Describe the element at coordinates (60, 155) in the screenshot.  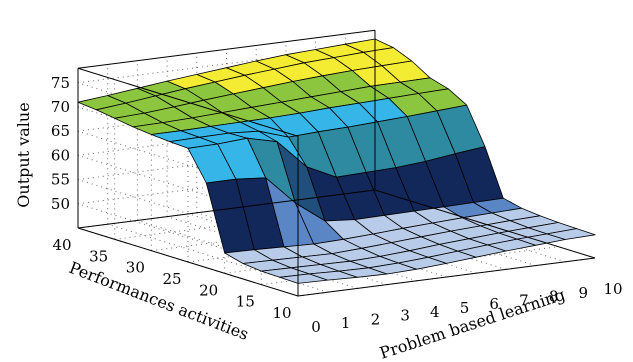
I see `z-tick-label: 60` at that location.